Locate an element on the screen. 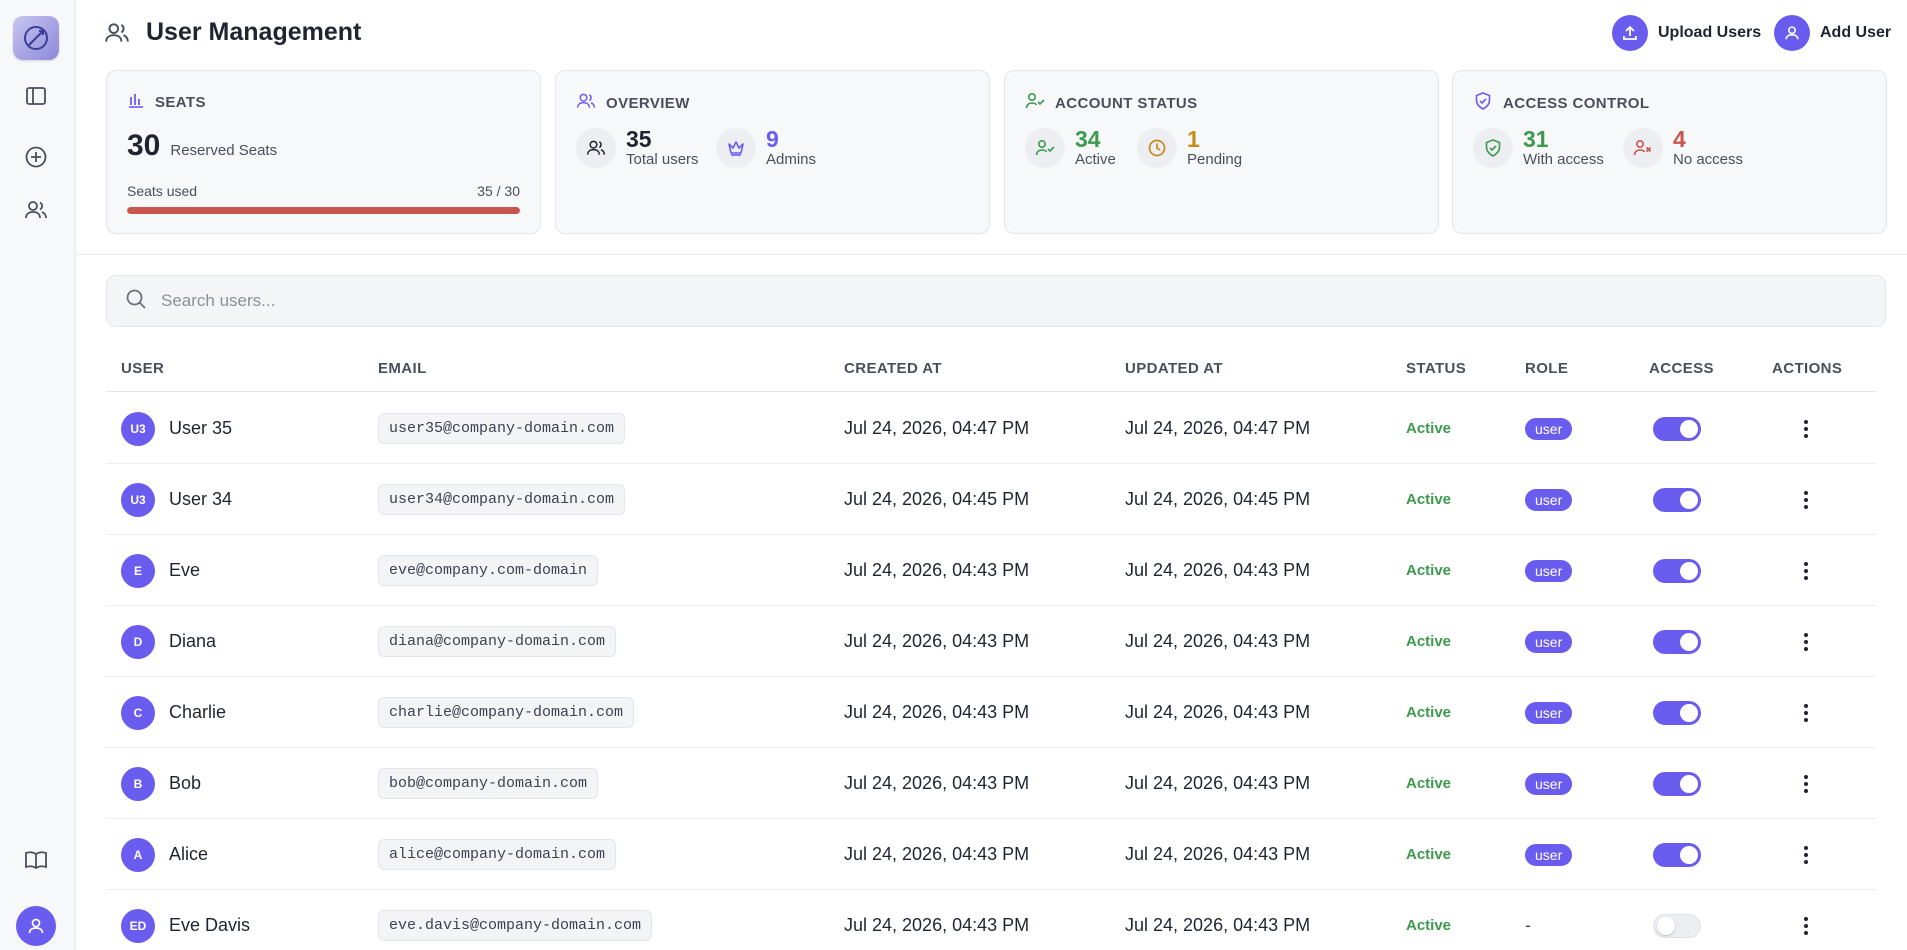 This screenshot has height=950, width=1907. user-check-icon is located at coordinates (1035, 103).